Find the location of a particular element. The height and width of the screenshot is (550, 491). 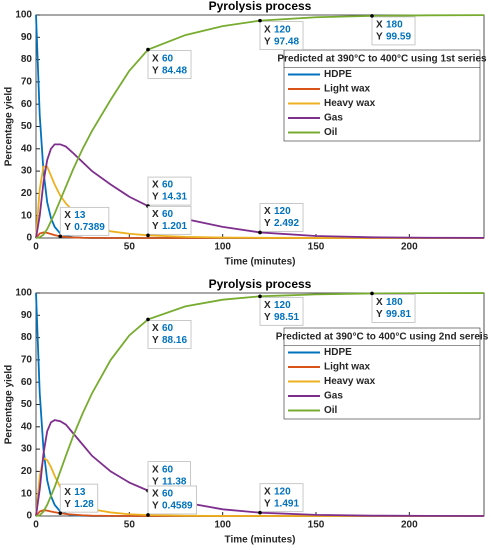

datatip: X 60Y 88.16 is located at coordinates (169, 334).